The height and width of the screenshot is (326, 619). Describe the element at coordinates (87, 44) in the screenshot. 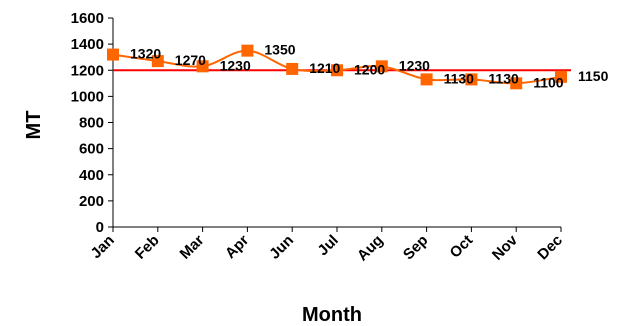

I see `y-tick-label: 1400` at that location.